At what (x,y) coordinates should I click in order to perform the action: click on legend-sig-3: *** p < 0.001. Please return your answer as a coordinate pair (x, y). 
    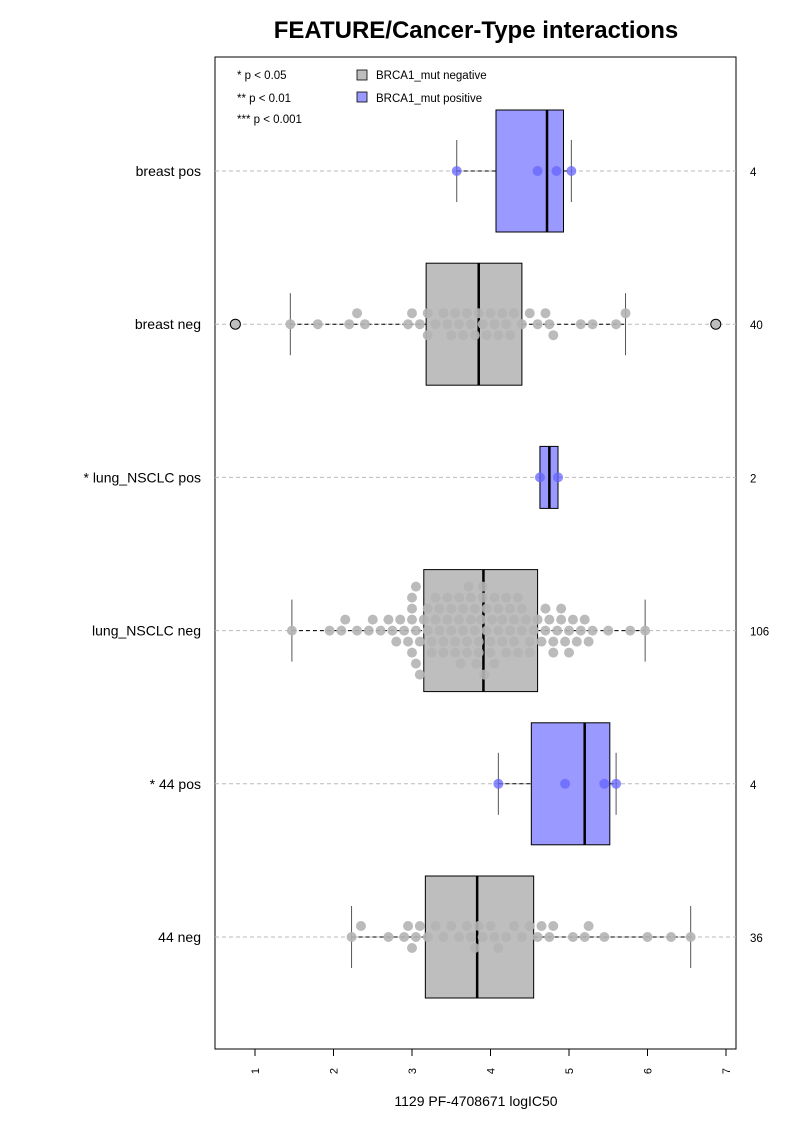
    Looking at the image, I should click on (269, 120).